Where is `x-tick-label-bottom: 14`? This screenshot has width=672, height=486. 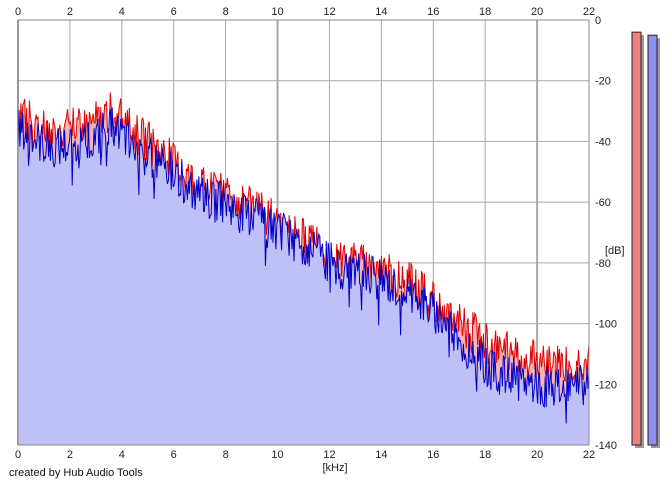
x-tick-label-bottom: 14 is located at coordinates (381, 455).